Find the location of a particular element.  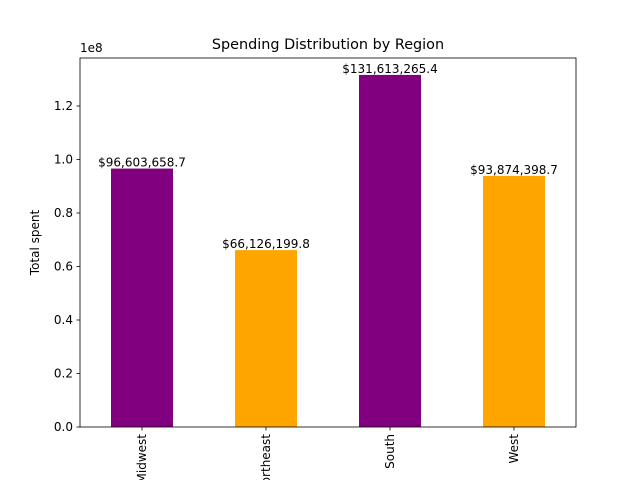

bar-value-label-west: $93,874,398.7 is located at coordinates (514, 170).